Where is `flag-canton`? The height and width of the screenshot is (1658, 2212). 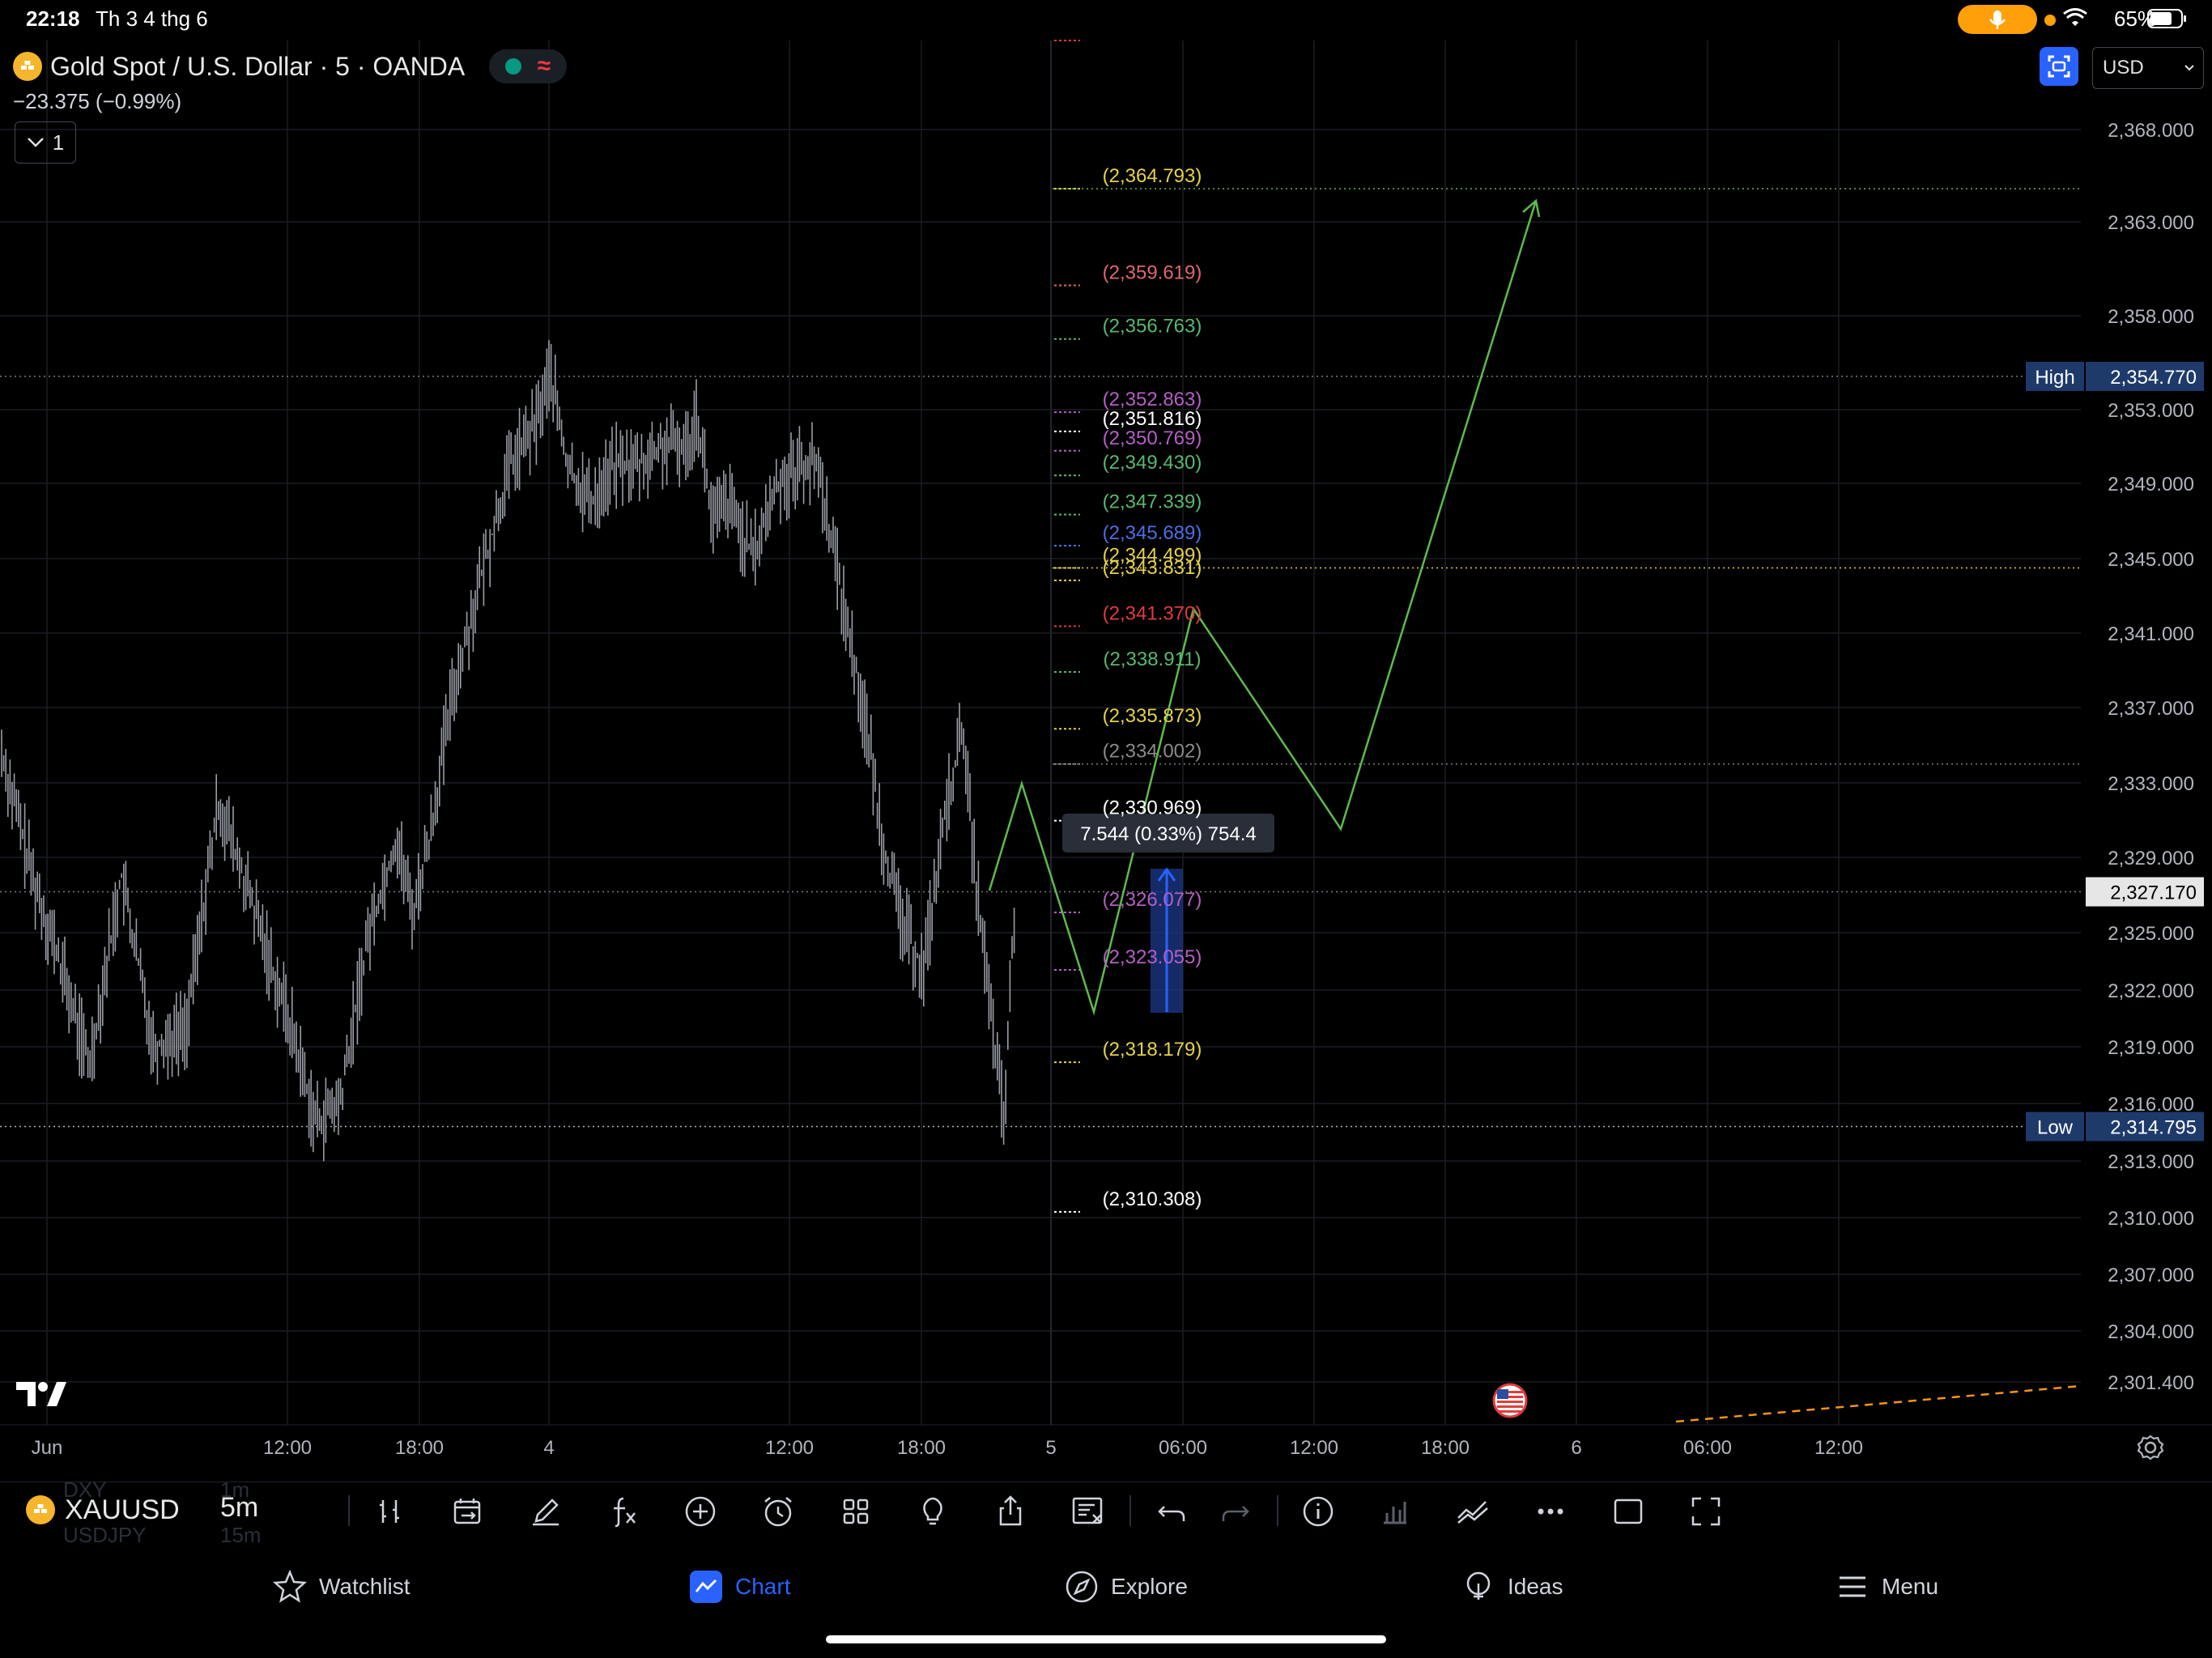
flag-canton is located at coordinates (1503, 1394).